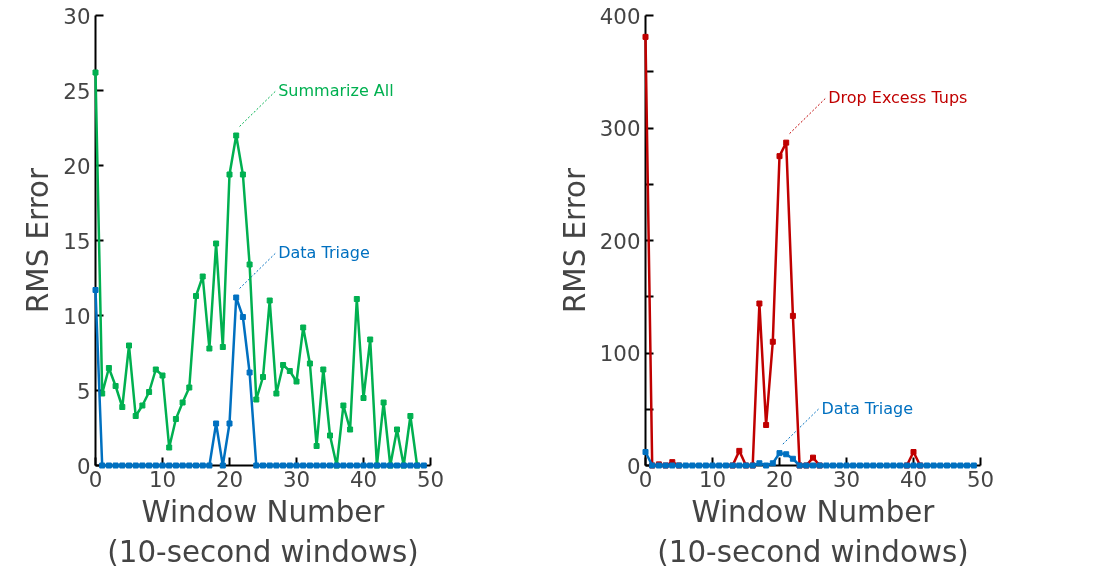 This screenshot has height=579, width=1107. Describe the element at coordinates (620, 128) in the screenshot. I see `y-tick-label: 300` at that location.